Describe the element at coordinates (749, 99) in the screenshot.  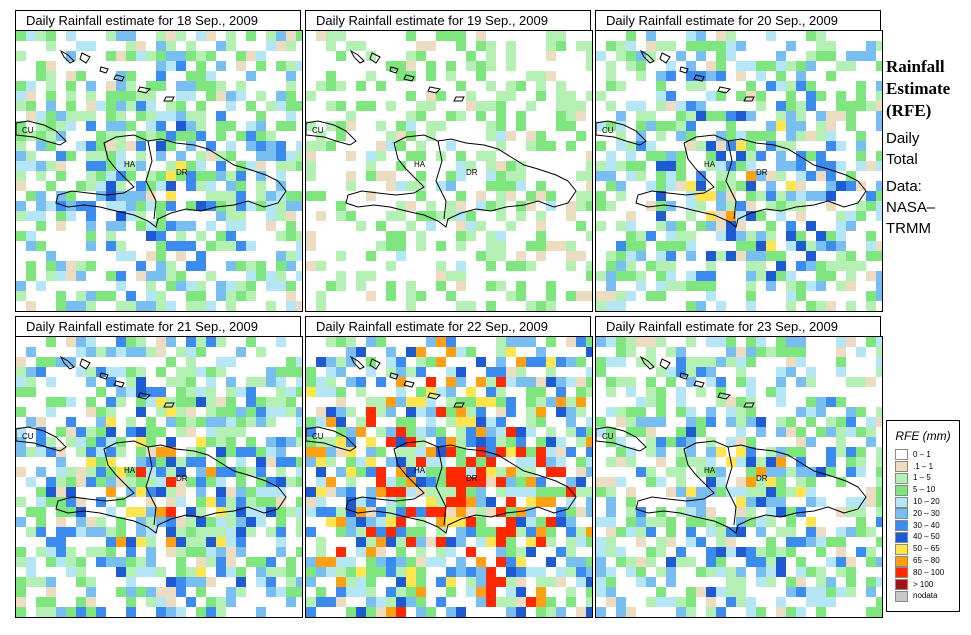
I see `bahamas-coastline` at that location.